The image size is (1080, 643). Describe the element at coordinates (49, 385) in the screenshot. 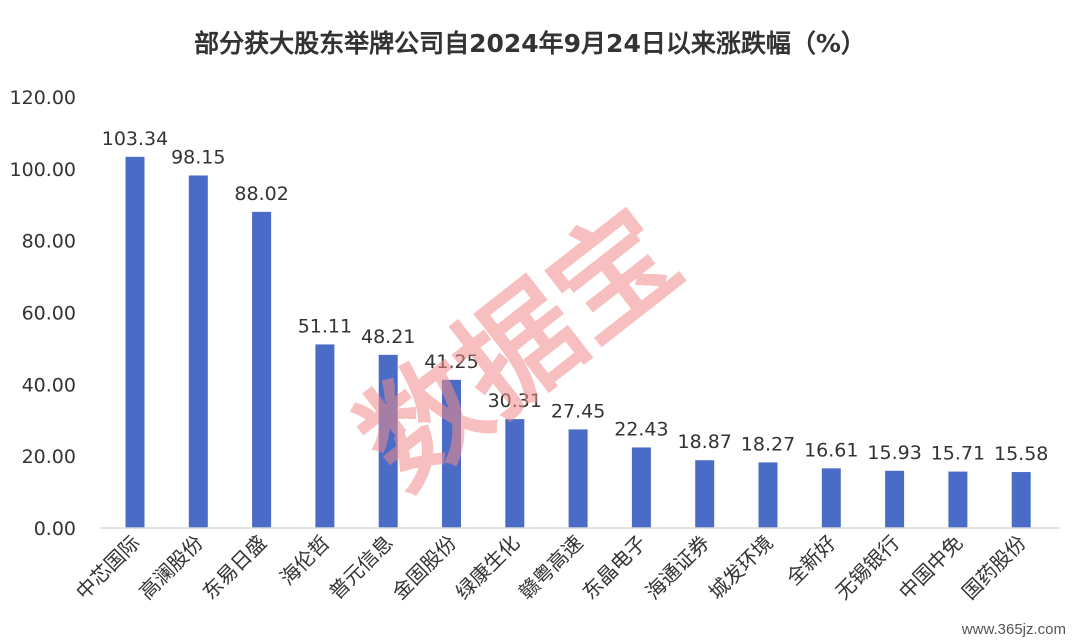

I see `y-tick-label: 40.00` at that location.